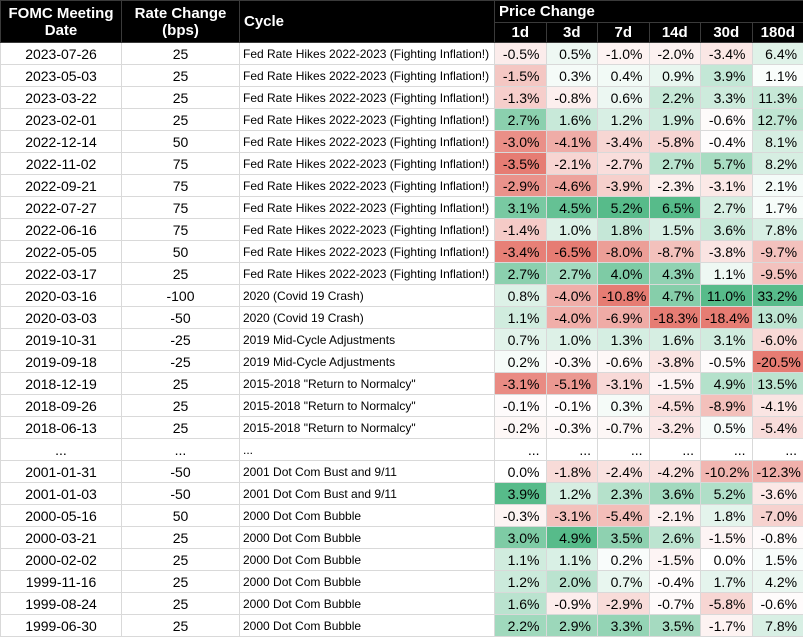  I want to click on cell-change-180d: 1.5%, so click(777, 559).